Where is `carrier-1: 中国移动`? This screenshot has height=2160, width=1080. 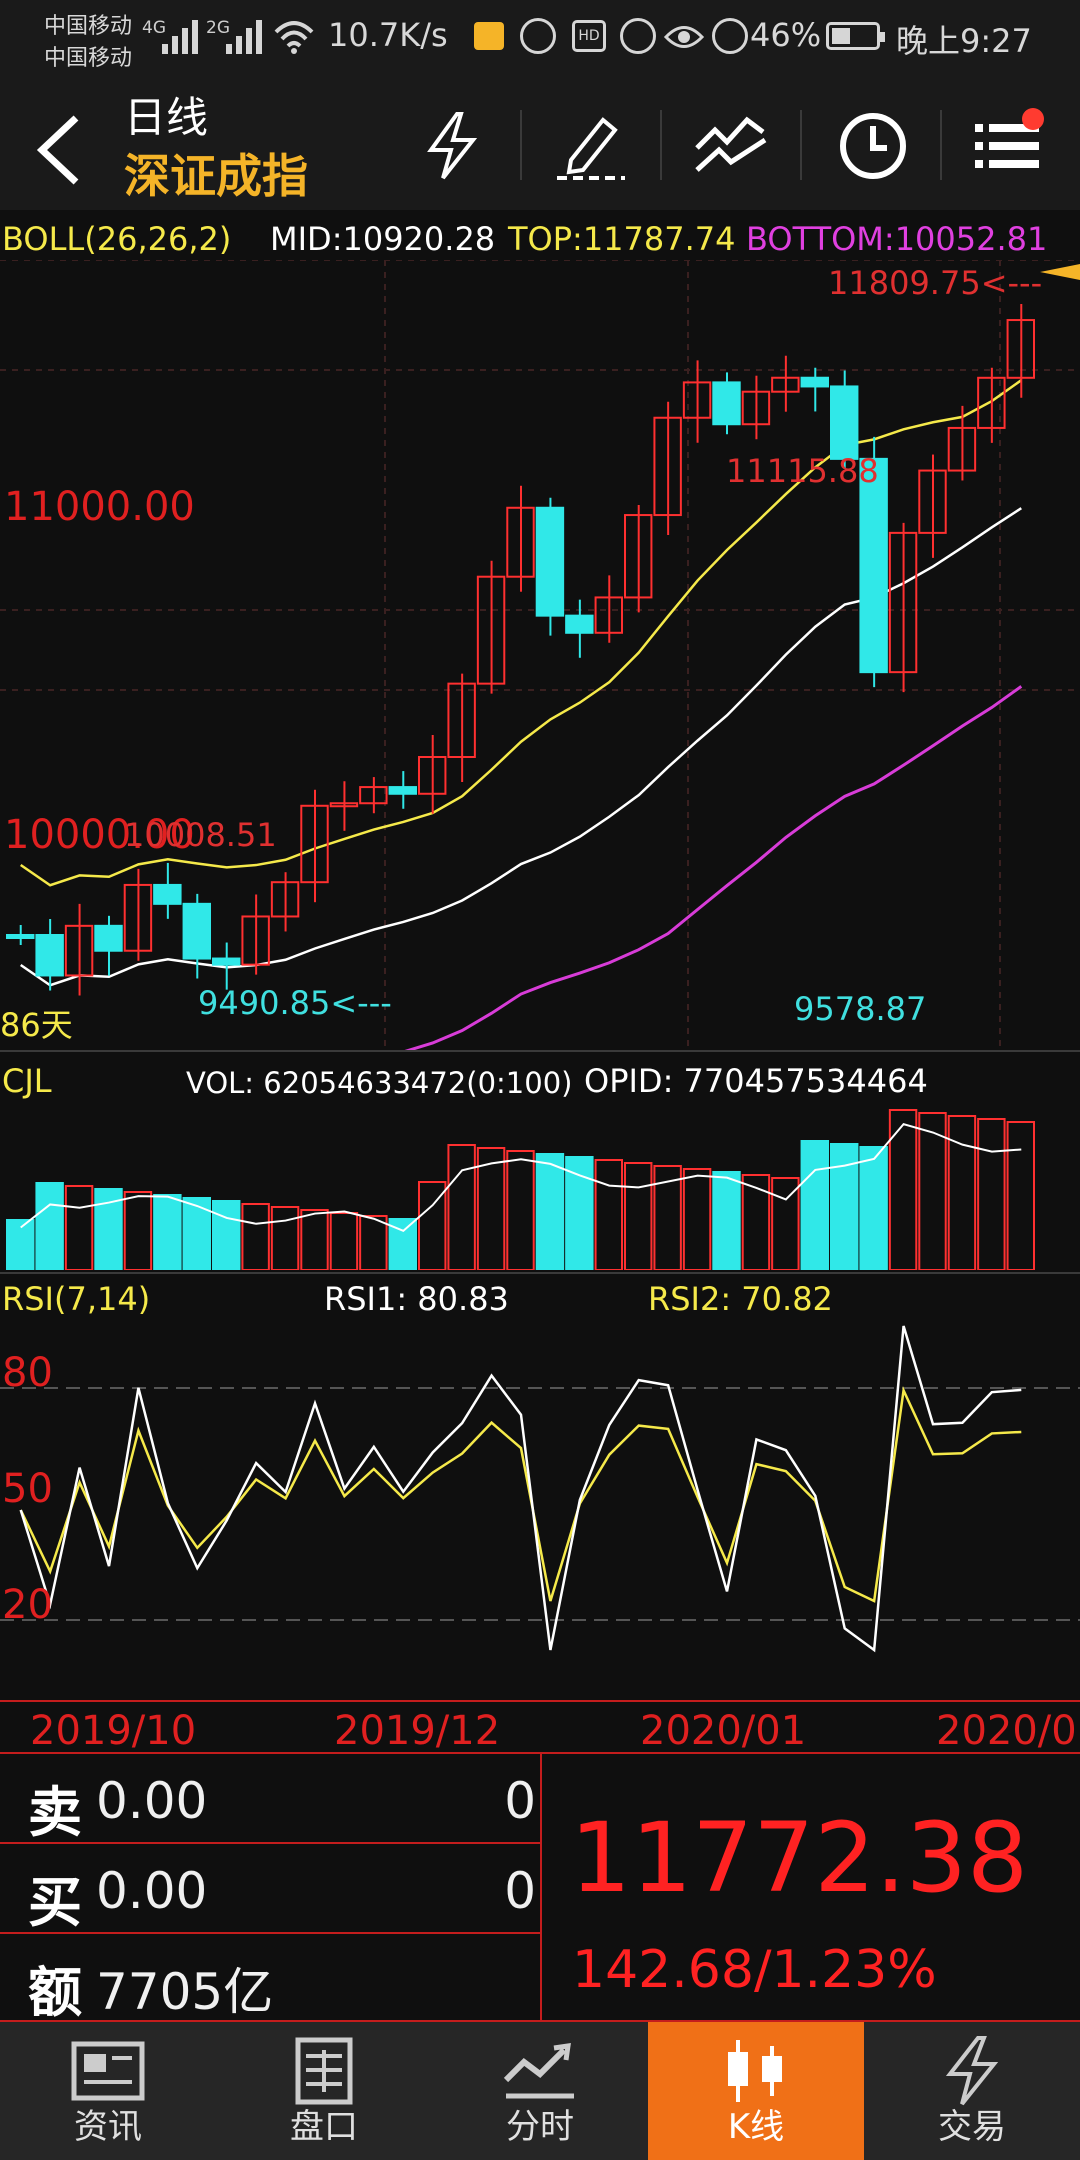
carrier-1: 中国移动 is located at coordinates (88, 26).